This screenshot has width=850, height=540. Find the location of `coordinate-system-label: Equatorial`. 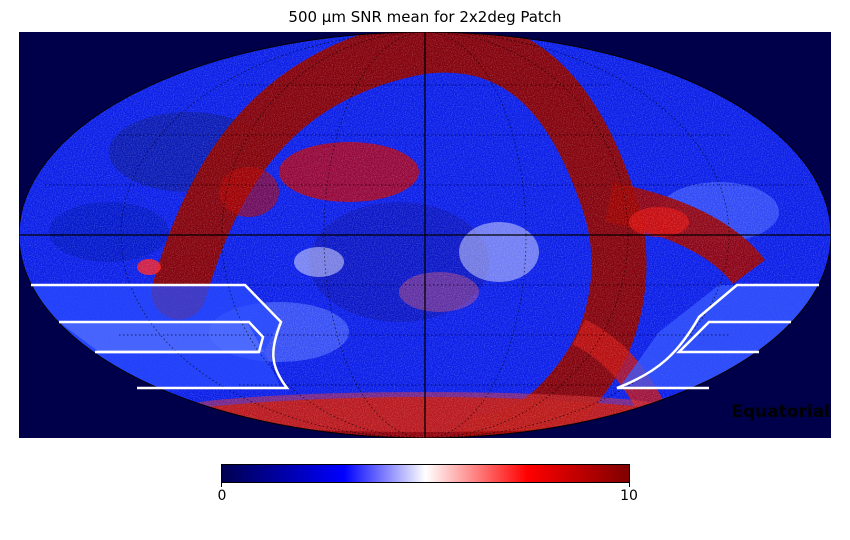

coordinate-system-label: Equatorial is located at coordinates (780, 412).